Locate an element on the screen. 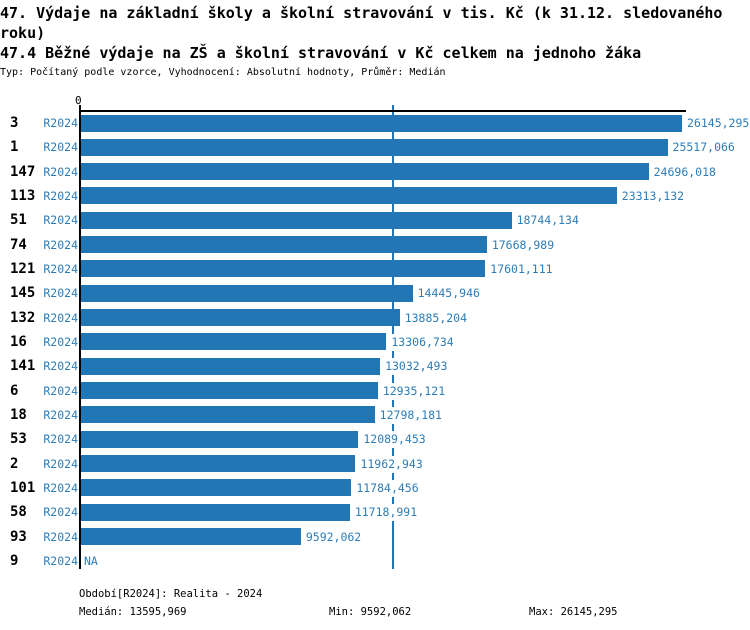  bar-row: 58 R2024 11718,991 is located at coordinates (375, 512).